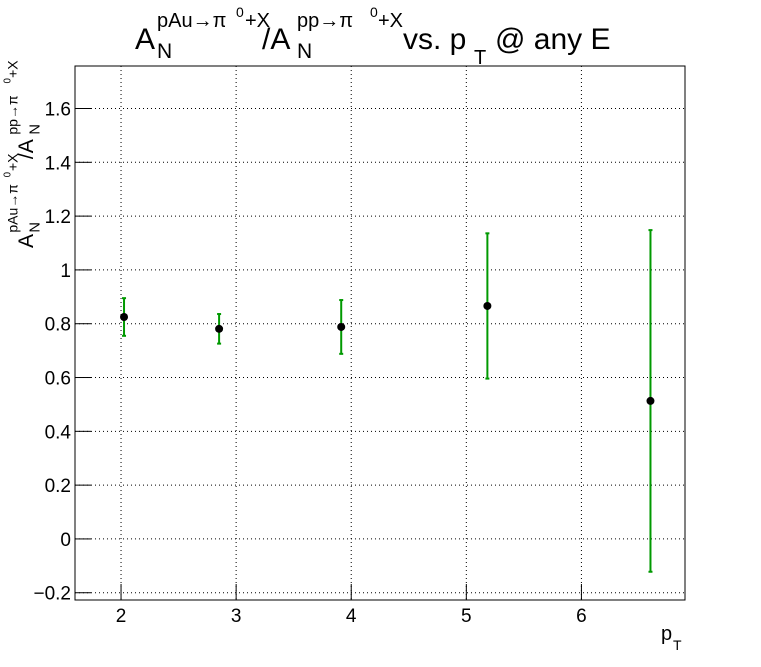  What do you see at coordinates (52, 594) in the screenshot?
I see `y-tick-label: −0.2` at bounding box center [52, 594].